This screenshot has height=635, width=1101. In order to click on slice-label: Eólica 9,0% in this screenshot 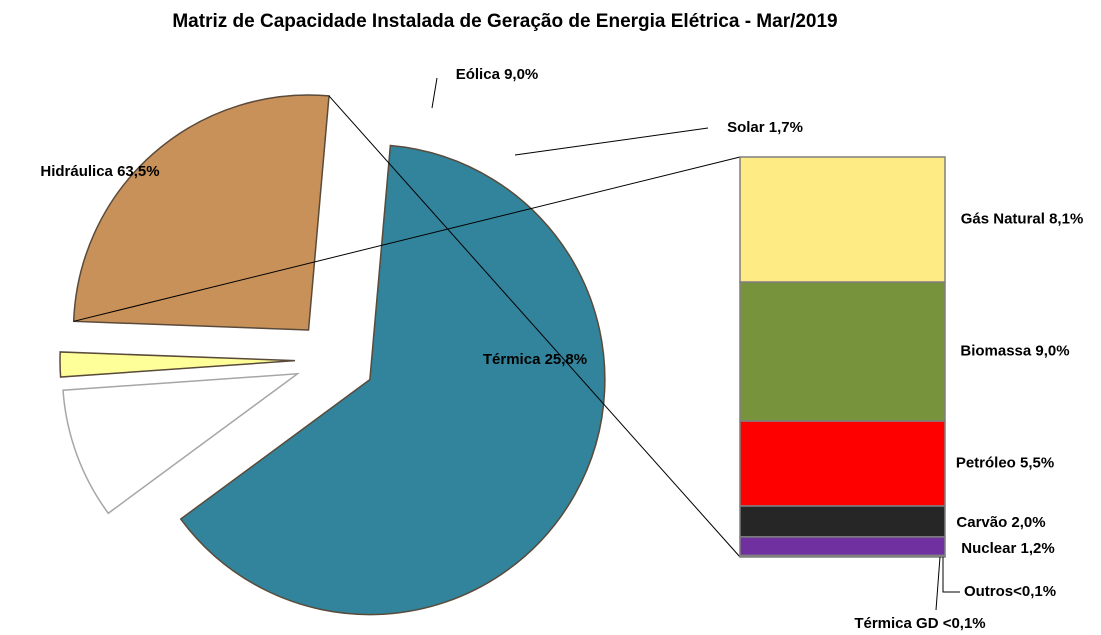, I will do `click(497, 74)`.